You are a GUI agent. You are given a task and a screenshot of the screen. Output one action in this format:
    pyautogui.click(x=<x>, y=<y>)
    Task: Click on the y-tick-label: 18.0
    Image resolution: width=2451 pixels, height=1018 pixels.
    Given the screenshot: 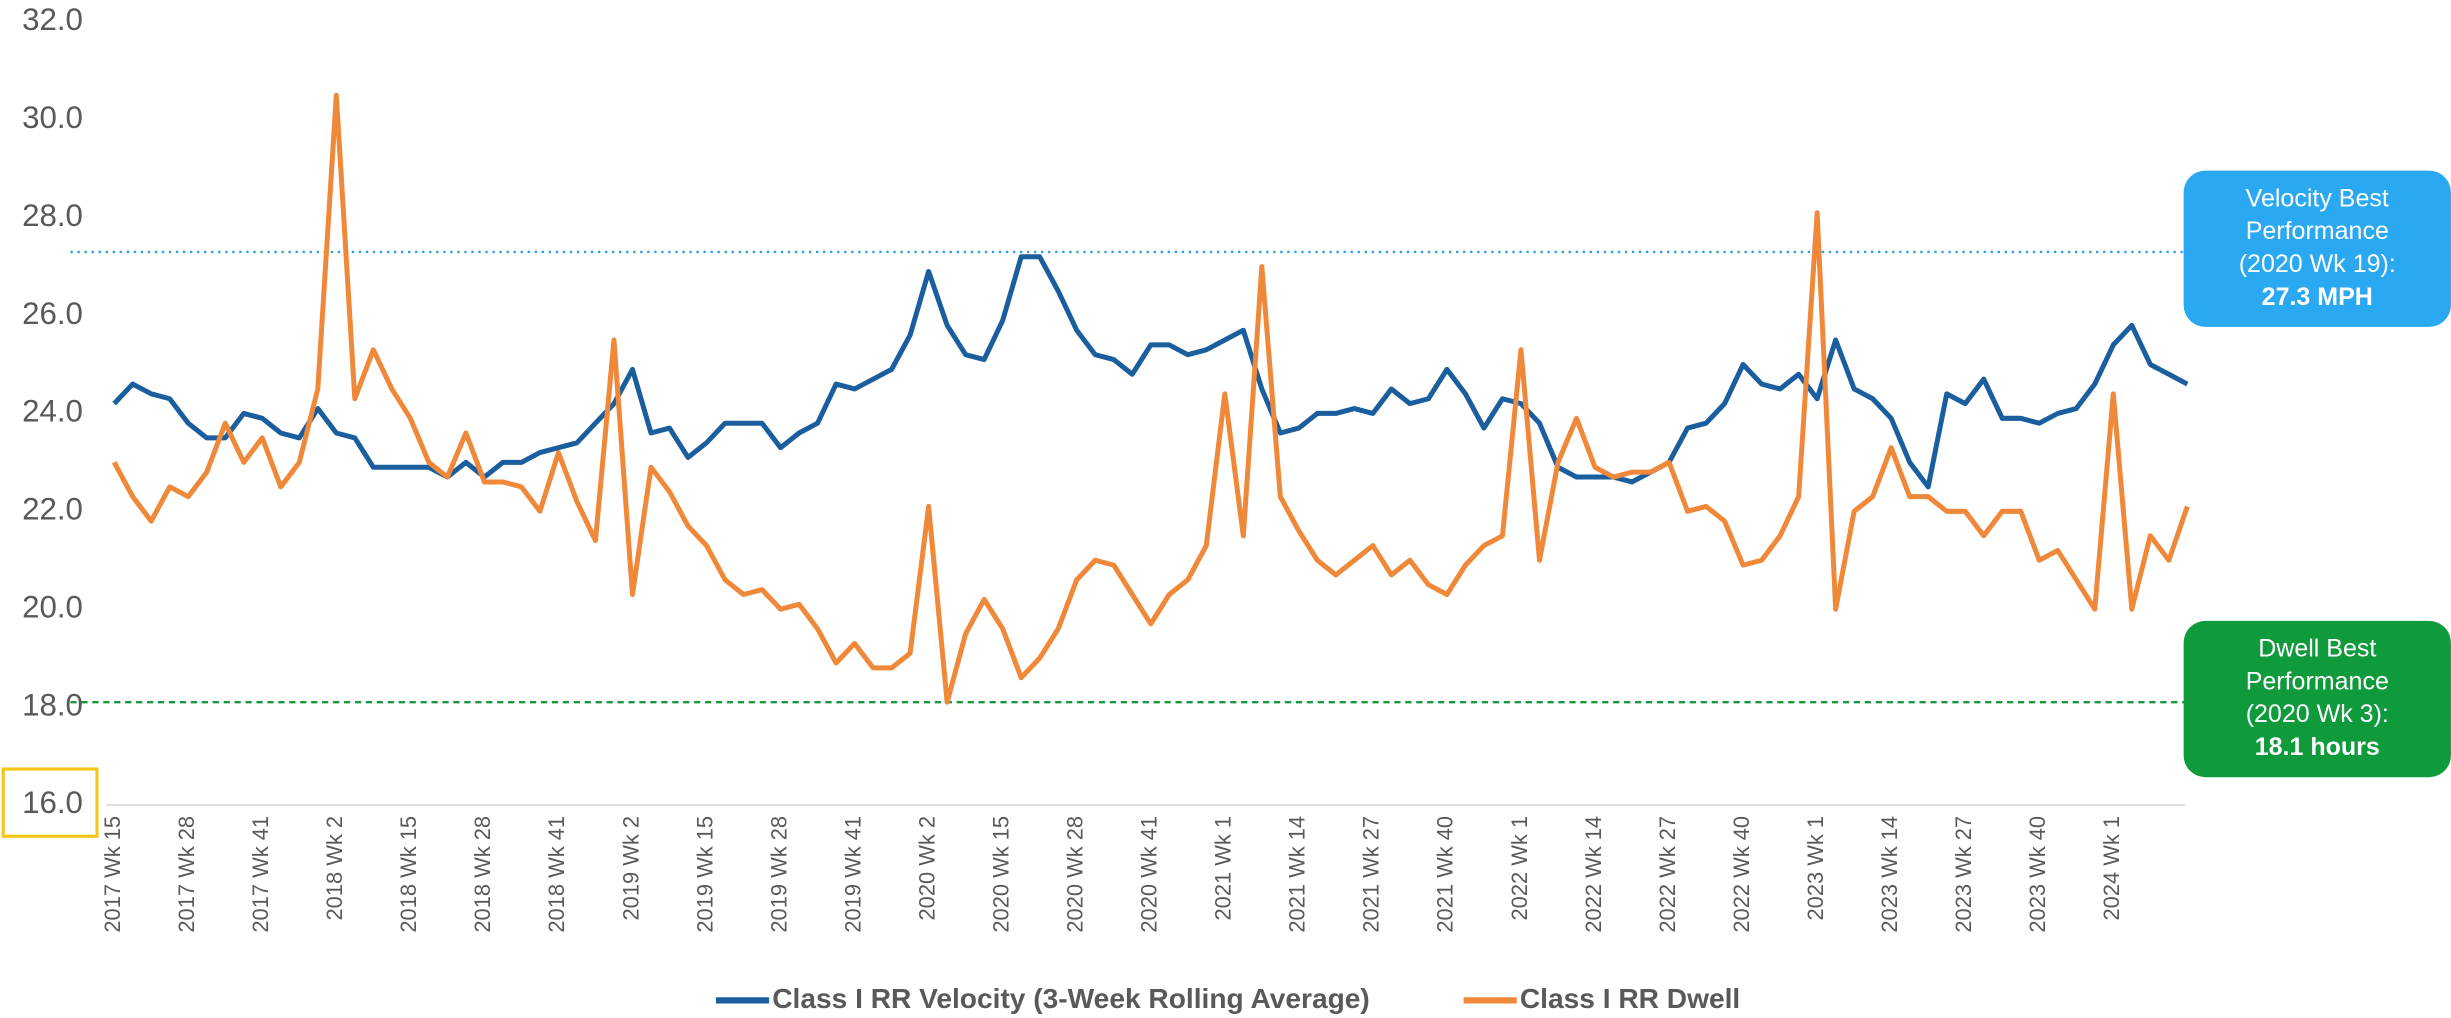 What is the action you would take?
    pyautogui.click(x=52, y=704)
    